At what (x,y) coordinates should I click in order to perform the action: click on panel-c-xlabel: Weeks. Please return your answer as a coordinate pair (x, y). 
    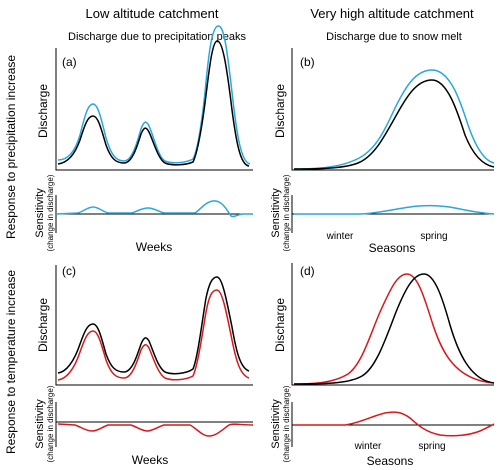
    Looking at the image, I should click on (150, 460).